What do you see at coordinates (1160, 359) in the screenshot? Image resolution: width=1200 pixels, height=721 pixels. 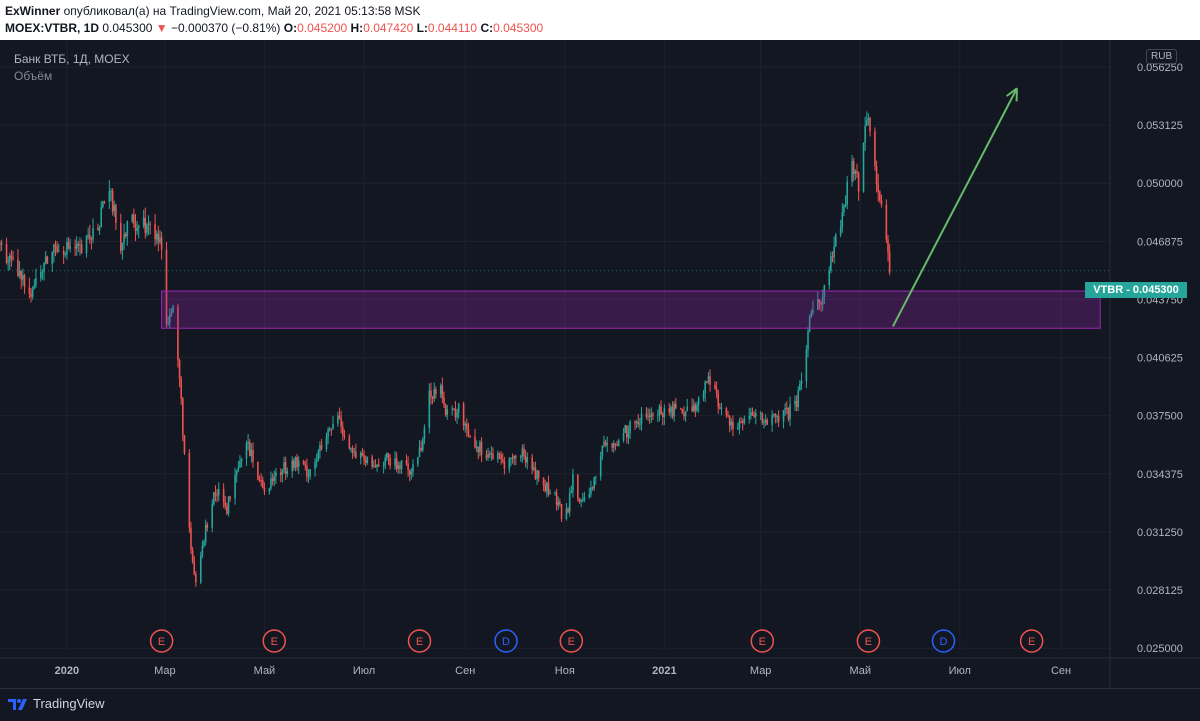 I see `y-tick-label: 0.040625` at bounding box center [1160, 359].